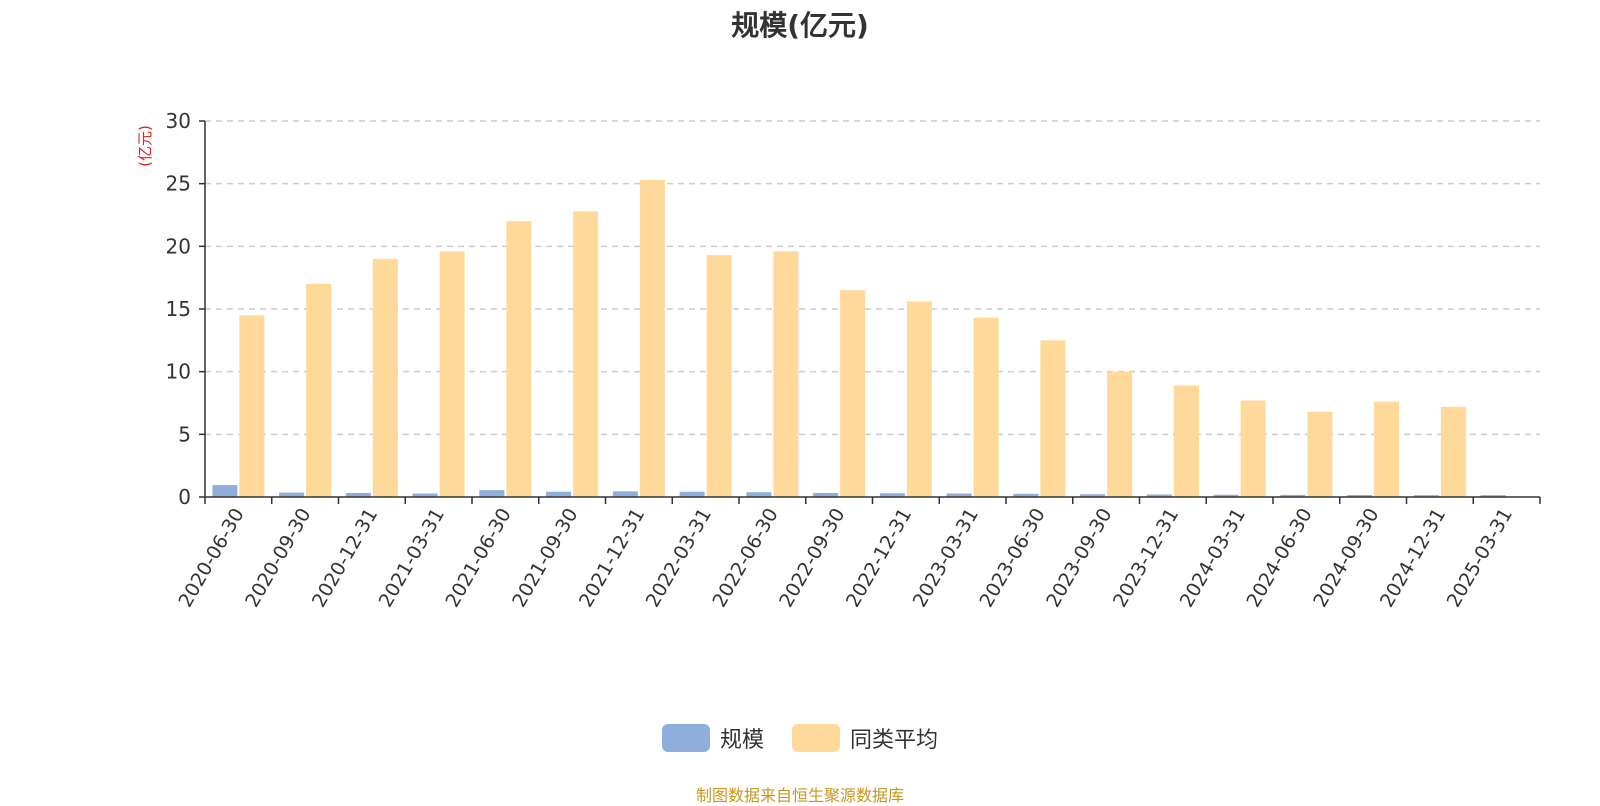 The image size is (1600, 806). I want to click on x-tick-label: 2023-06-30, so click(1012, 558).